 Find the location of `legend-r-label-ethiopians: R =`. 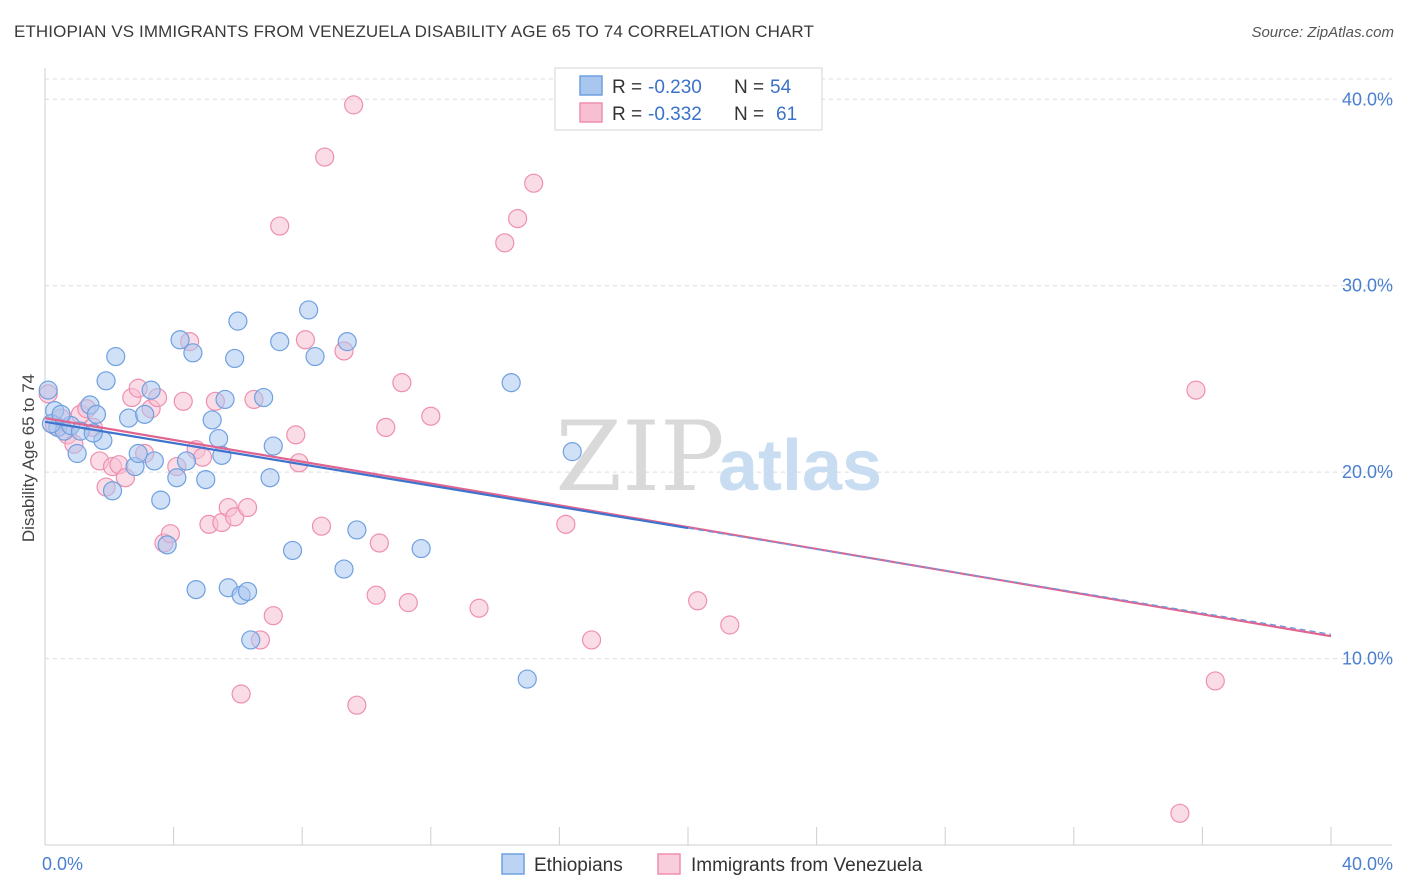

legend-r-label-ethiopians: R = is located at coordinates (627, 87).